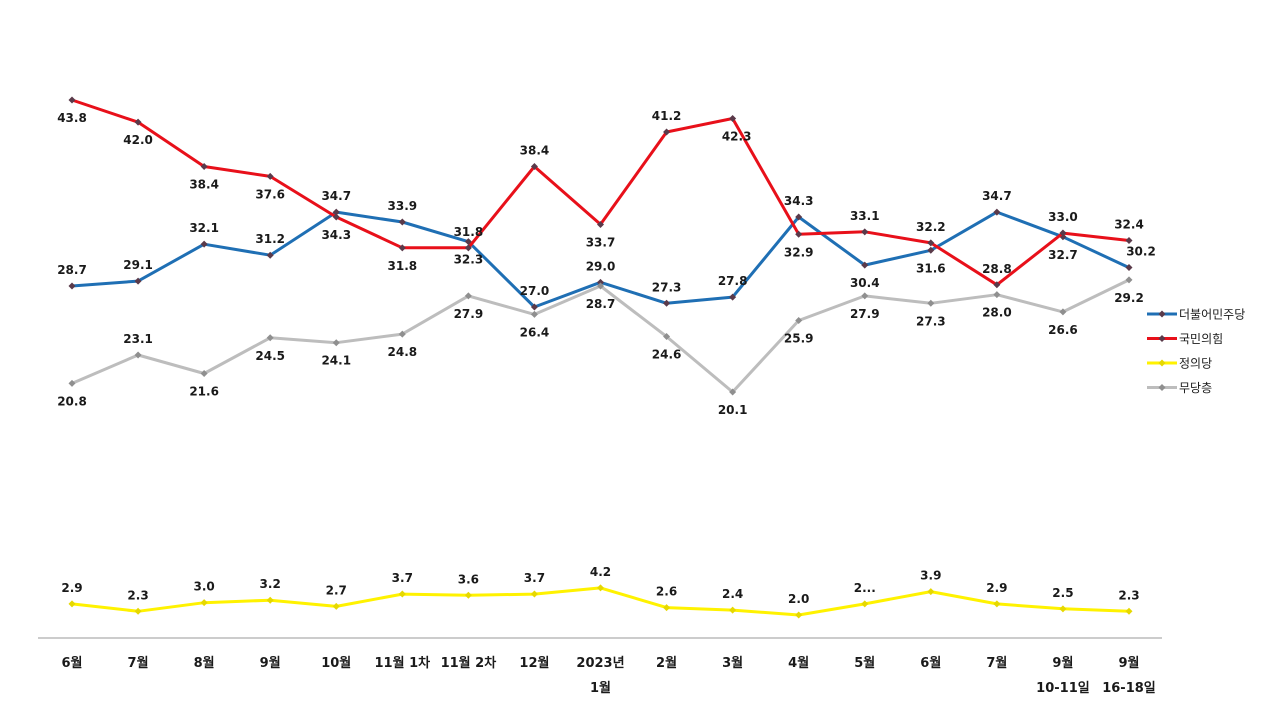  Describe the element at coordinates (601, 266) in the screenshot. I see `data-label-democratic: 29.0` at that location.